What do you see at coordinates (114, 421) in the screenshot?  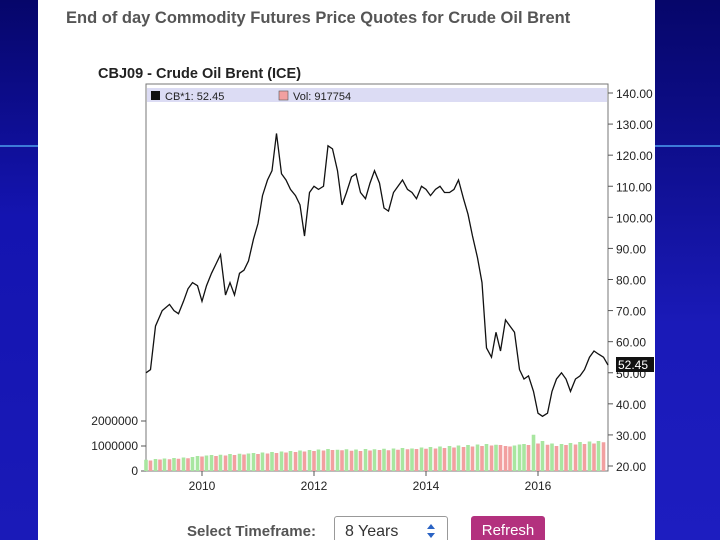 I see `volume-axis-label: 2000000` at bounding box center [114, 421].